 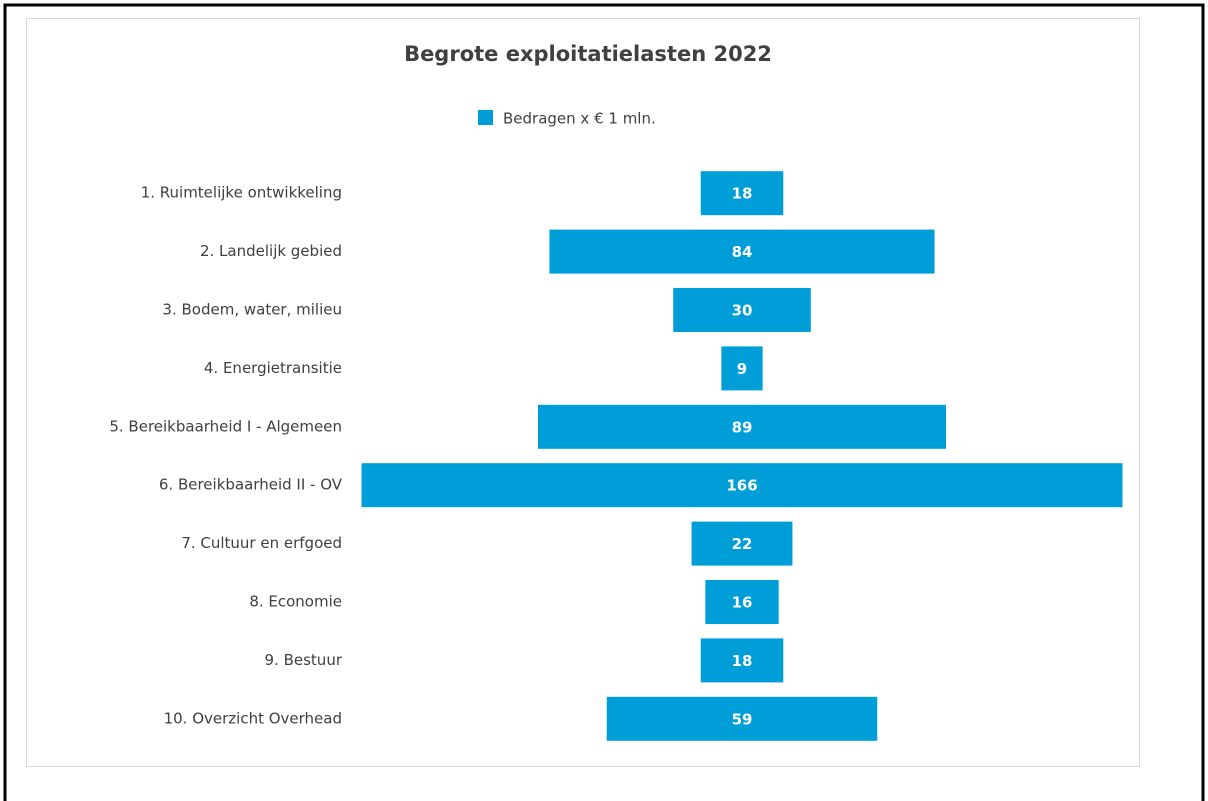 I want to click on data-label: 84, so click(x=742, y=252).